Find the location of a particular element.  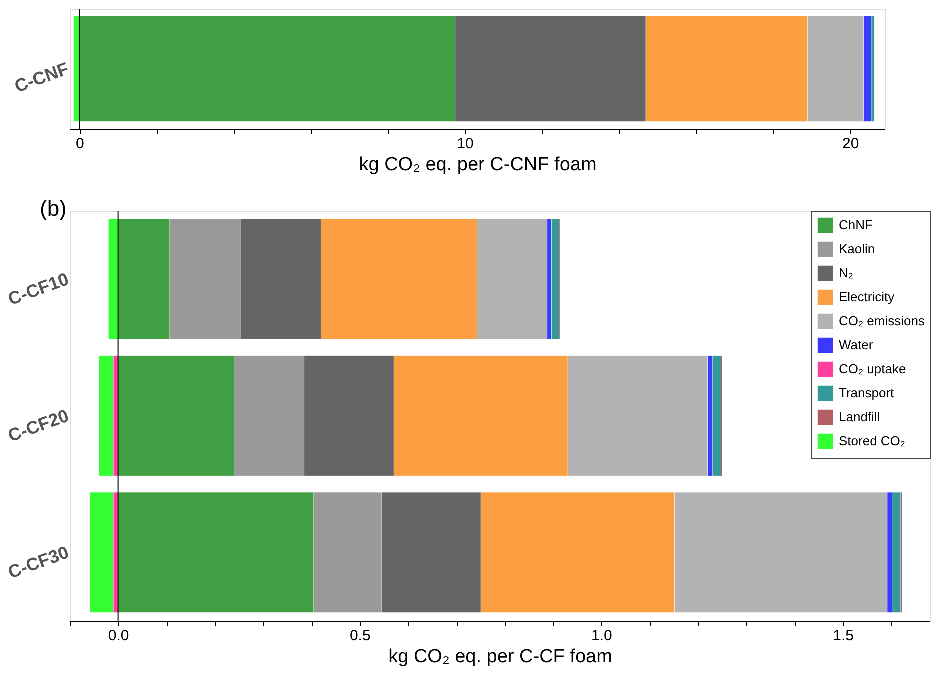

y-tick-label: C-CF10 is located at coordinates (39, 289).